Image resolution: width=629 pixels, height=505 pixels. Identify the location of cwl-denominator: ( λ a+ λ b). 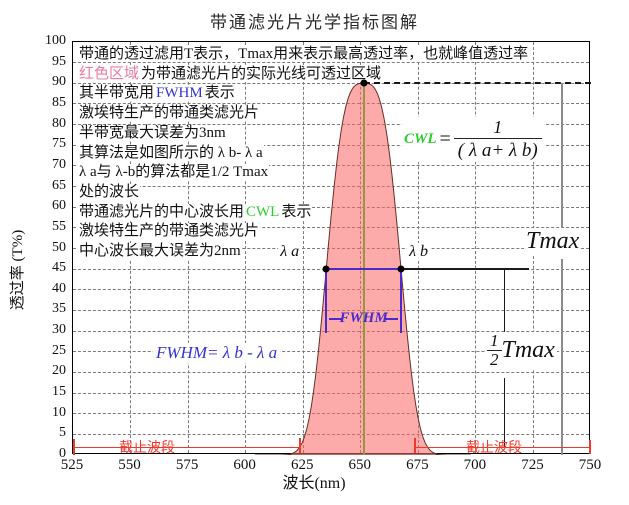
(497, 149).